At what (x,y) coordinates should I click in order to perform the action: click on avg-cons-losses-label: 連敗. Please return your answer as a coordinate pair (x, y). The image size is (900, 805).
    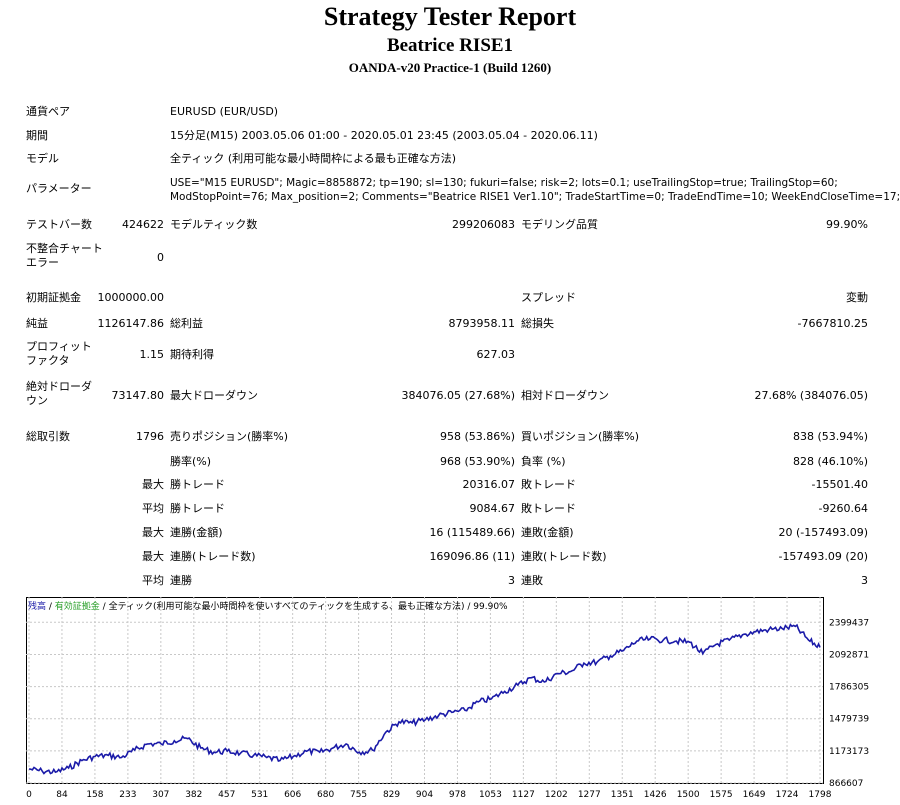
    Looking at the image, I should click on (532, 580).